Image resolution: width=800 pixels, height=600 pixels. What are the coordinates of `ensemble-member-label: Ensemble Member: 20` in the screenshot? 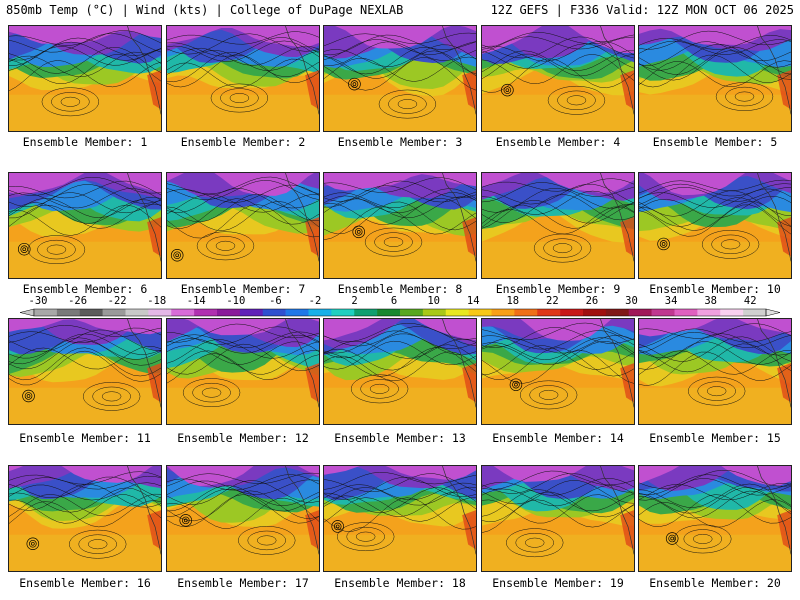 It's located at (715, 583).